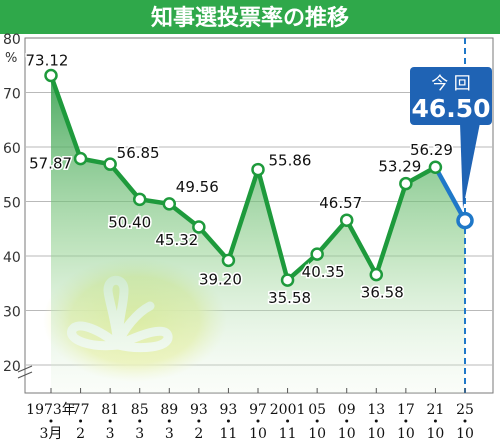  What do you see at coordinates (110, 410) in the screenshot?
I see `x-tick-label-year: 81` at bounding box center [110, 410].